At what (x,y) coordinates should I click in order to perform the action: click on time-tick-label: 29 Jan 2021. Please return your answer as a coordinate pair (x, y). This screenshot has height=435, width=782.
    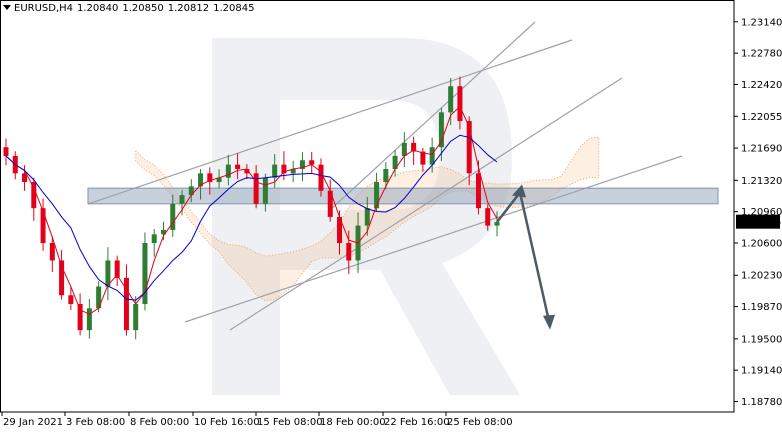
    Looking at the image, I should click on (33, 422).